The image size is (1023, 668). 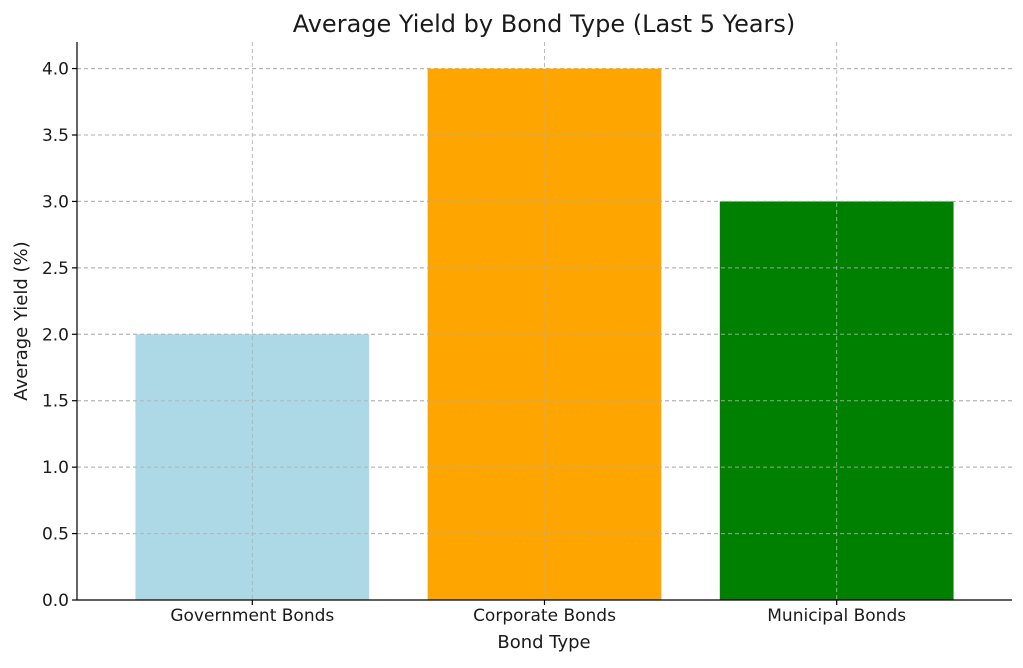 I want to click on y-tick-label: 2.5, so click(x=55, y=269).